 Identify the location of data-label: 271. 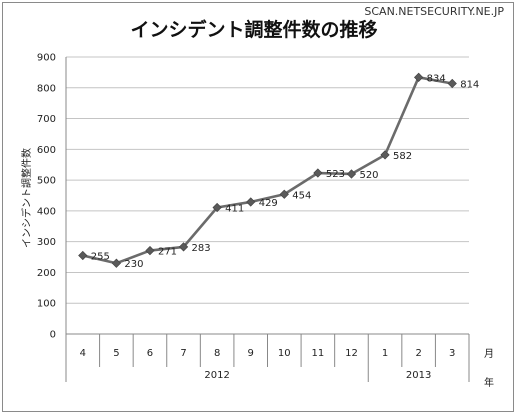
(167, 252).